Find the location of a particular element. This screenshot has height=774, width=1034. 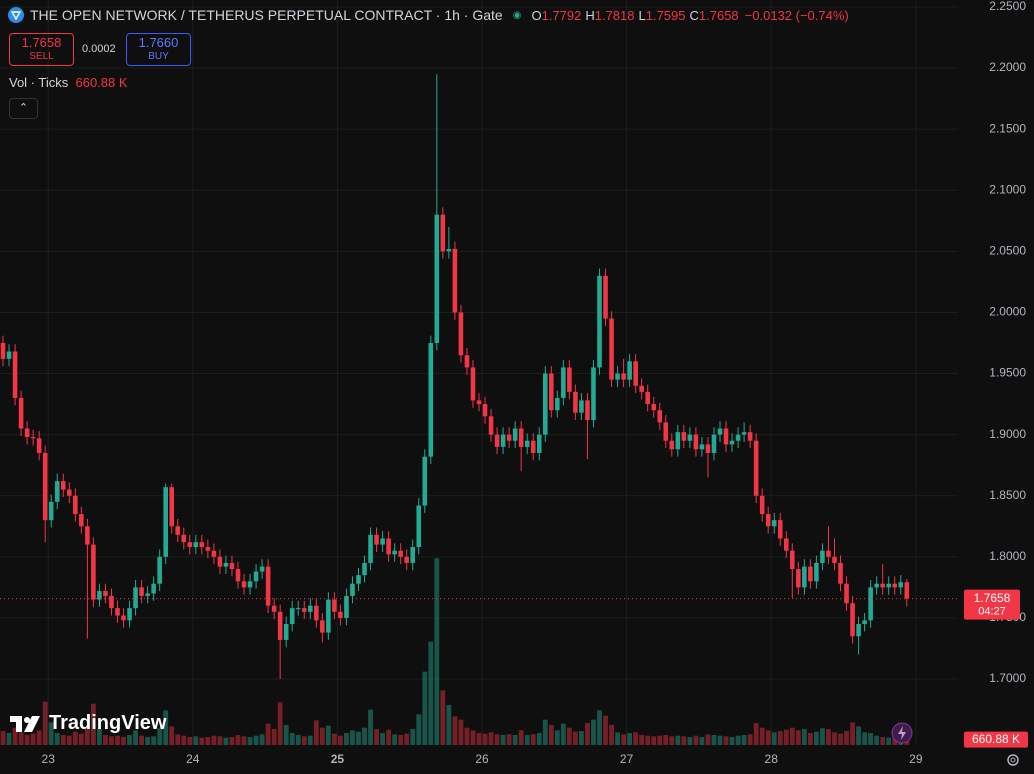

y-tick-label: 1.8000 is located at coordinates (1007, 556).